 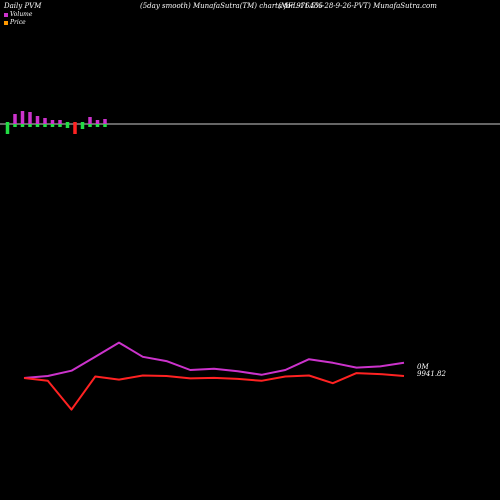 I want to click on volume-value-label: 0M, so click(x=423, y=367).